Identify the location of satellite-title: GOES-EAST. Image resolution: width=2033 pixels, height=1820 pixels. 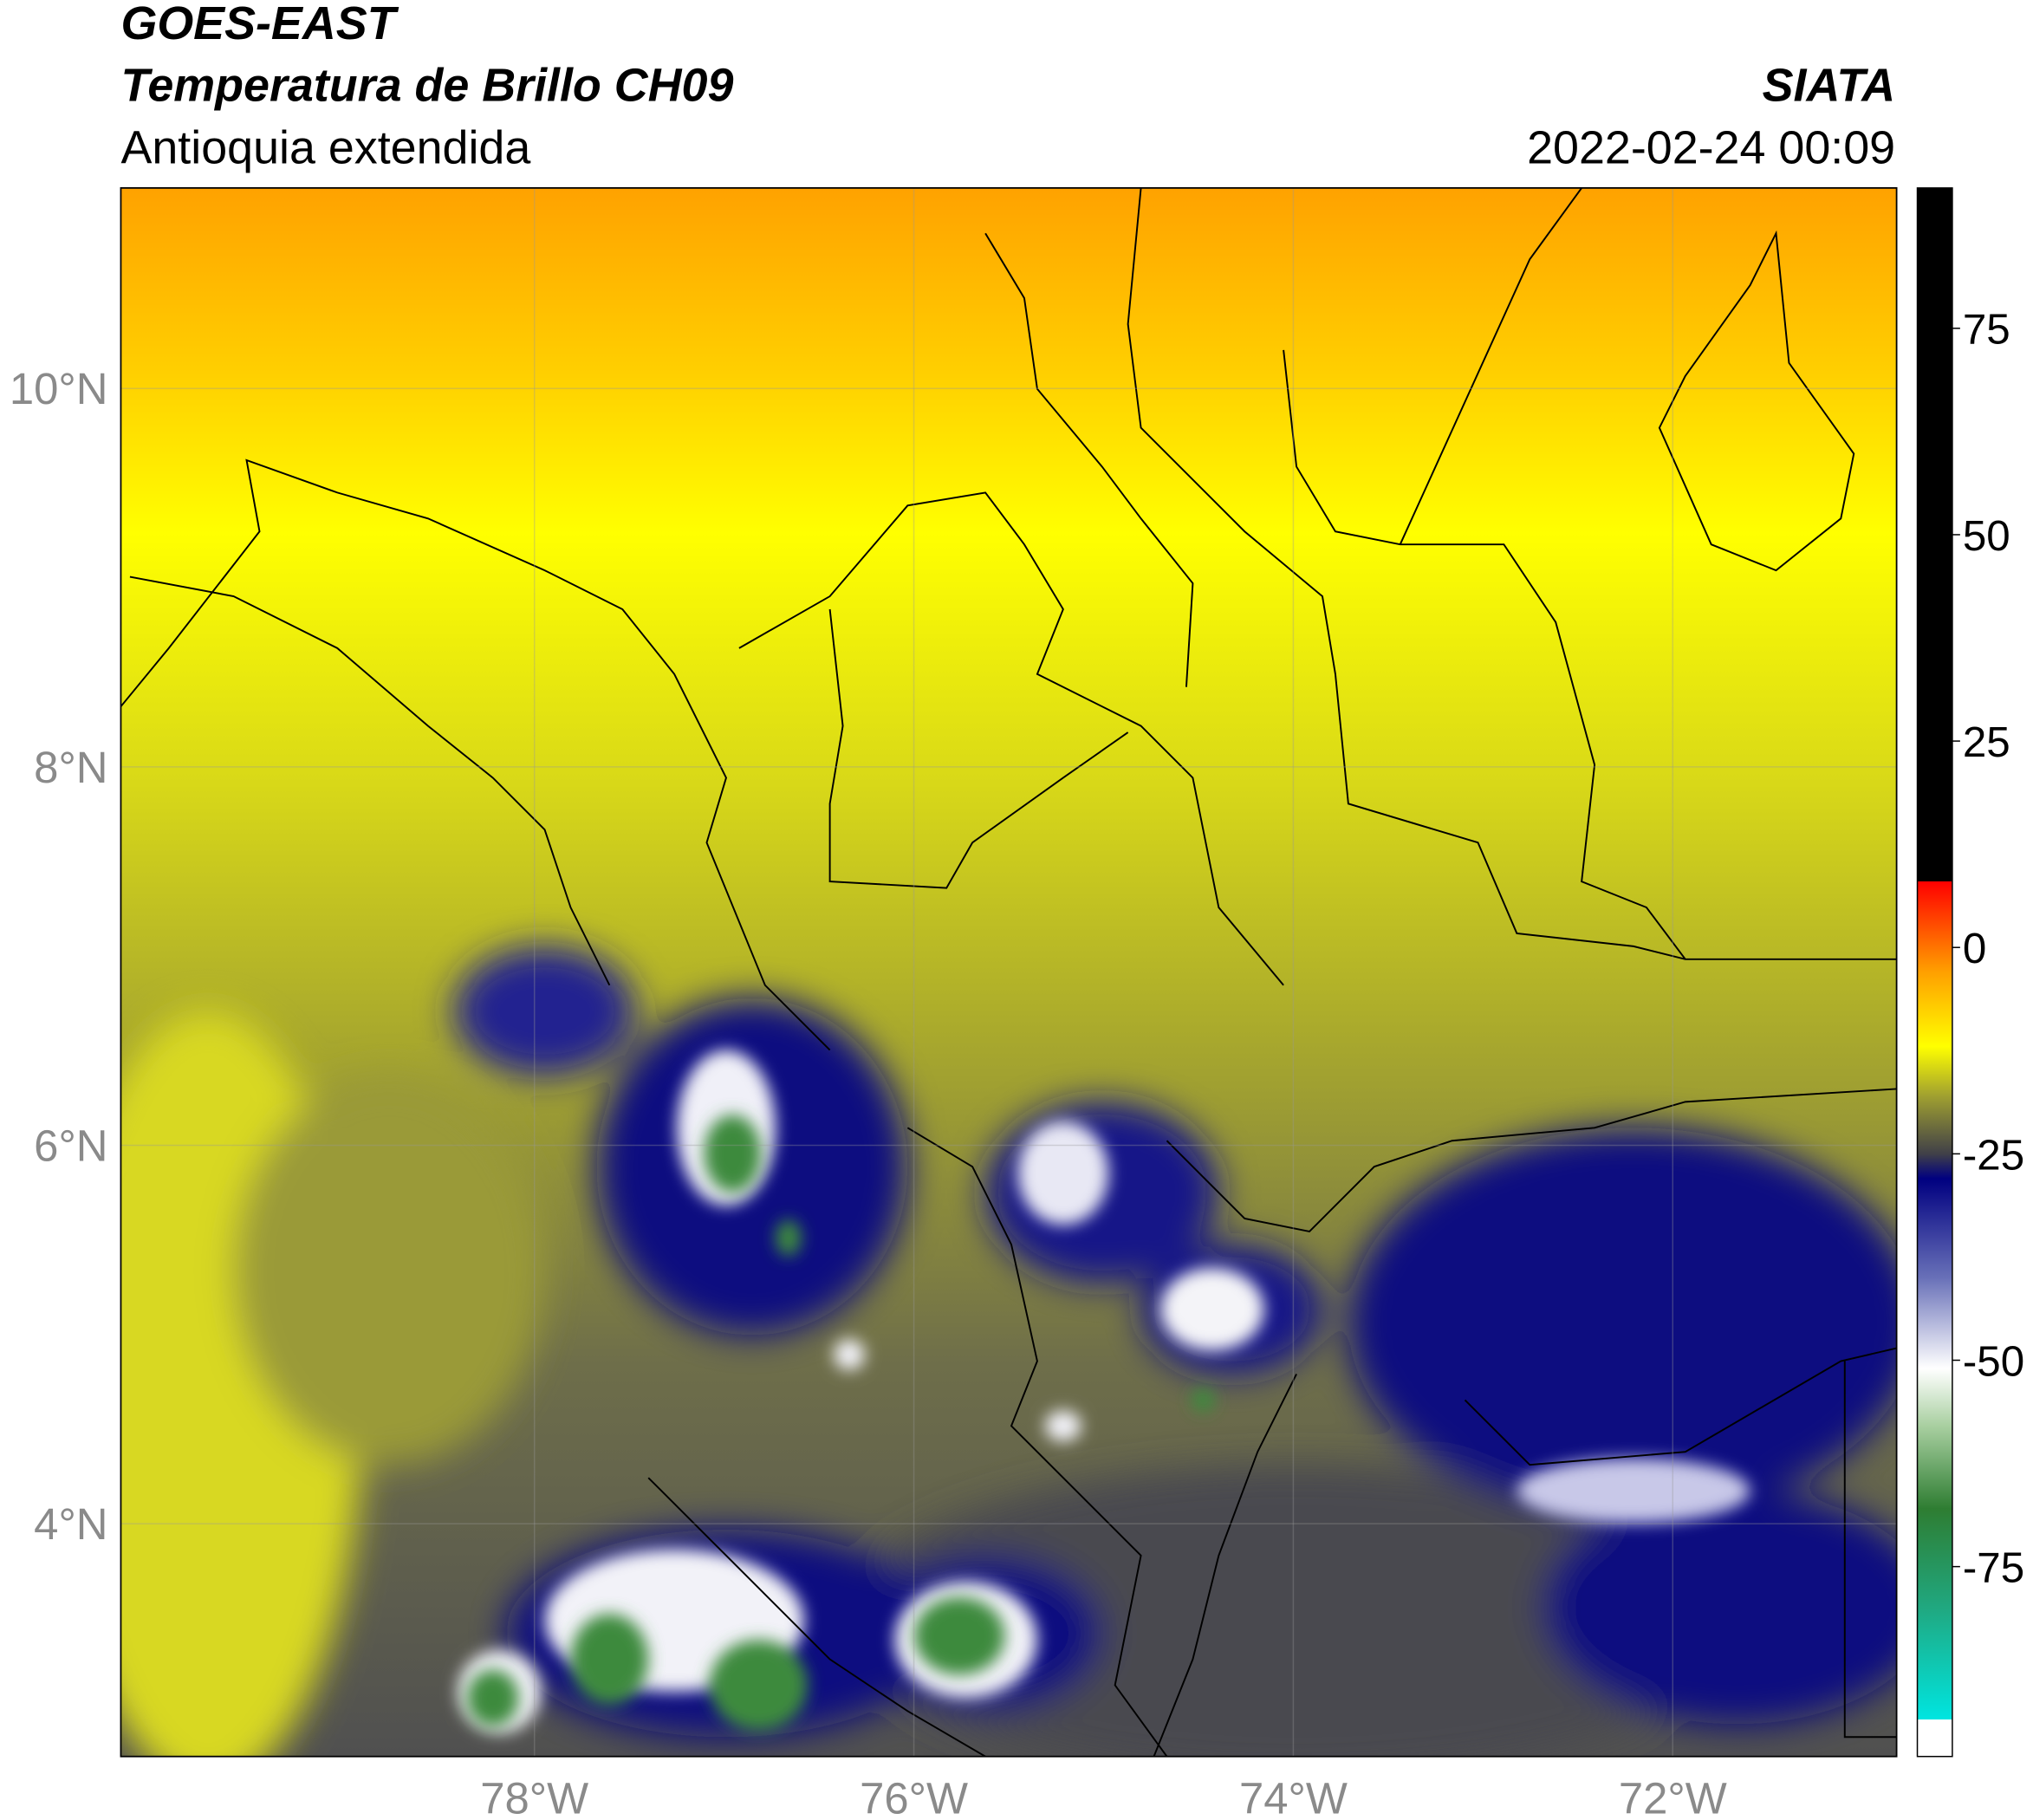
(259, 24).